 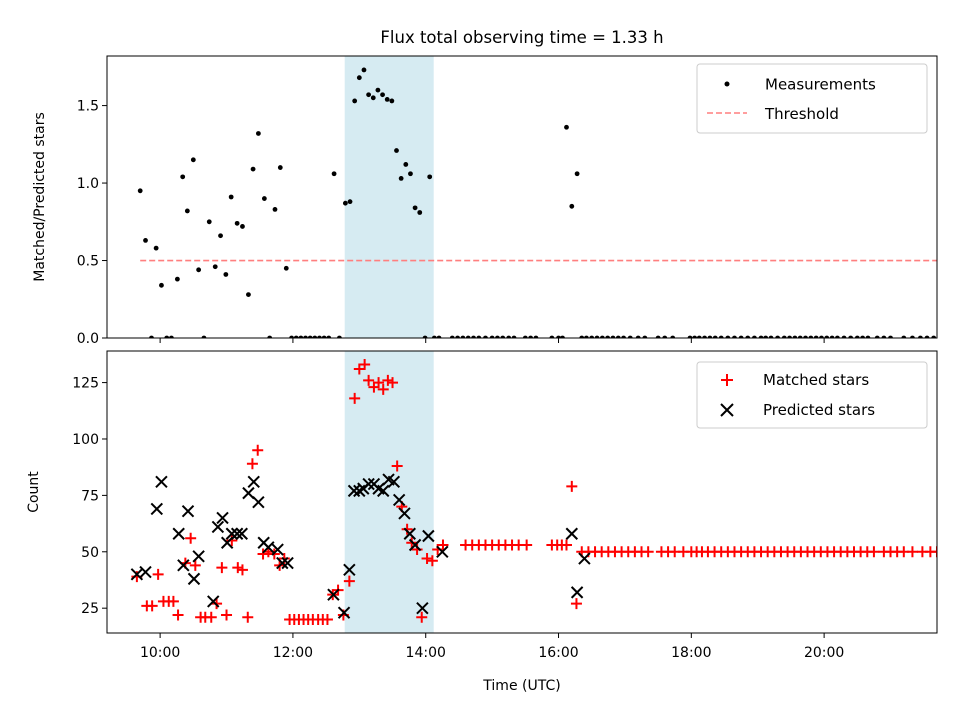 I want to click on bottom-ytick-label: 50, so click(x=90, y=553).